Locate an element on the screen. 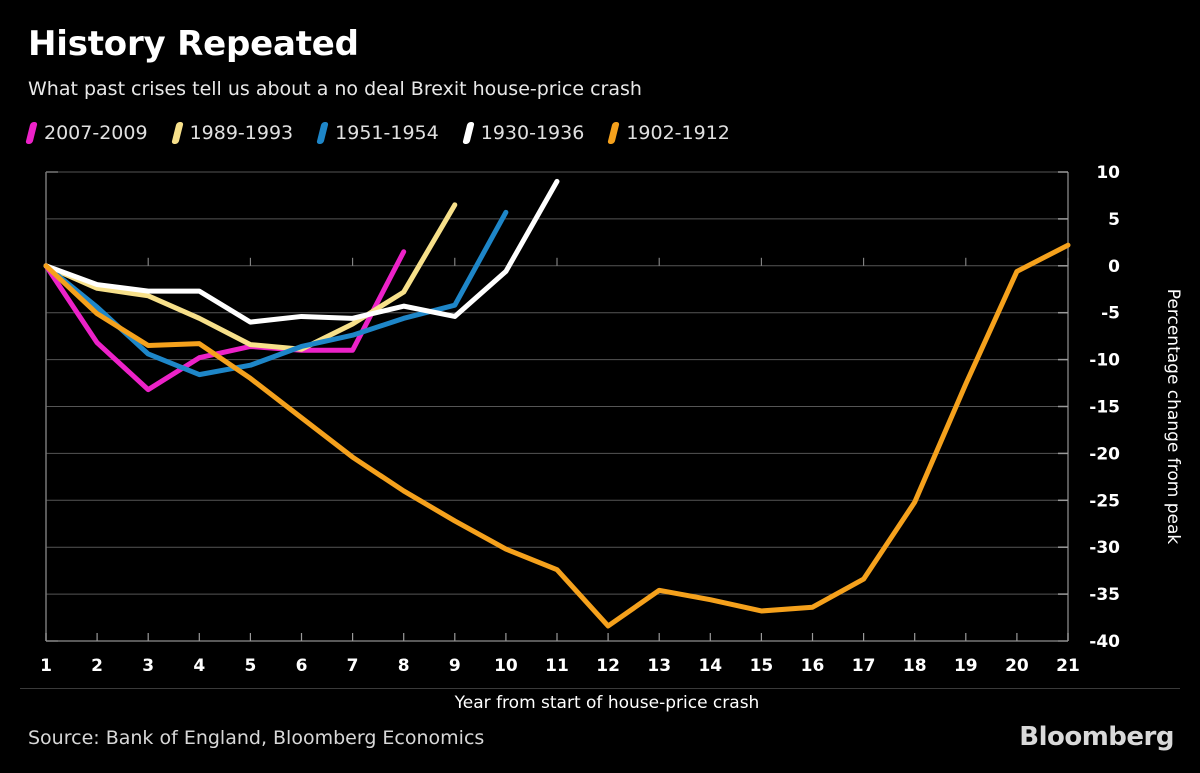  series-line-1989-1993 is located at coordinates (250, 277).